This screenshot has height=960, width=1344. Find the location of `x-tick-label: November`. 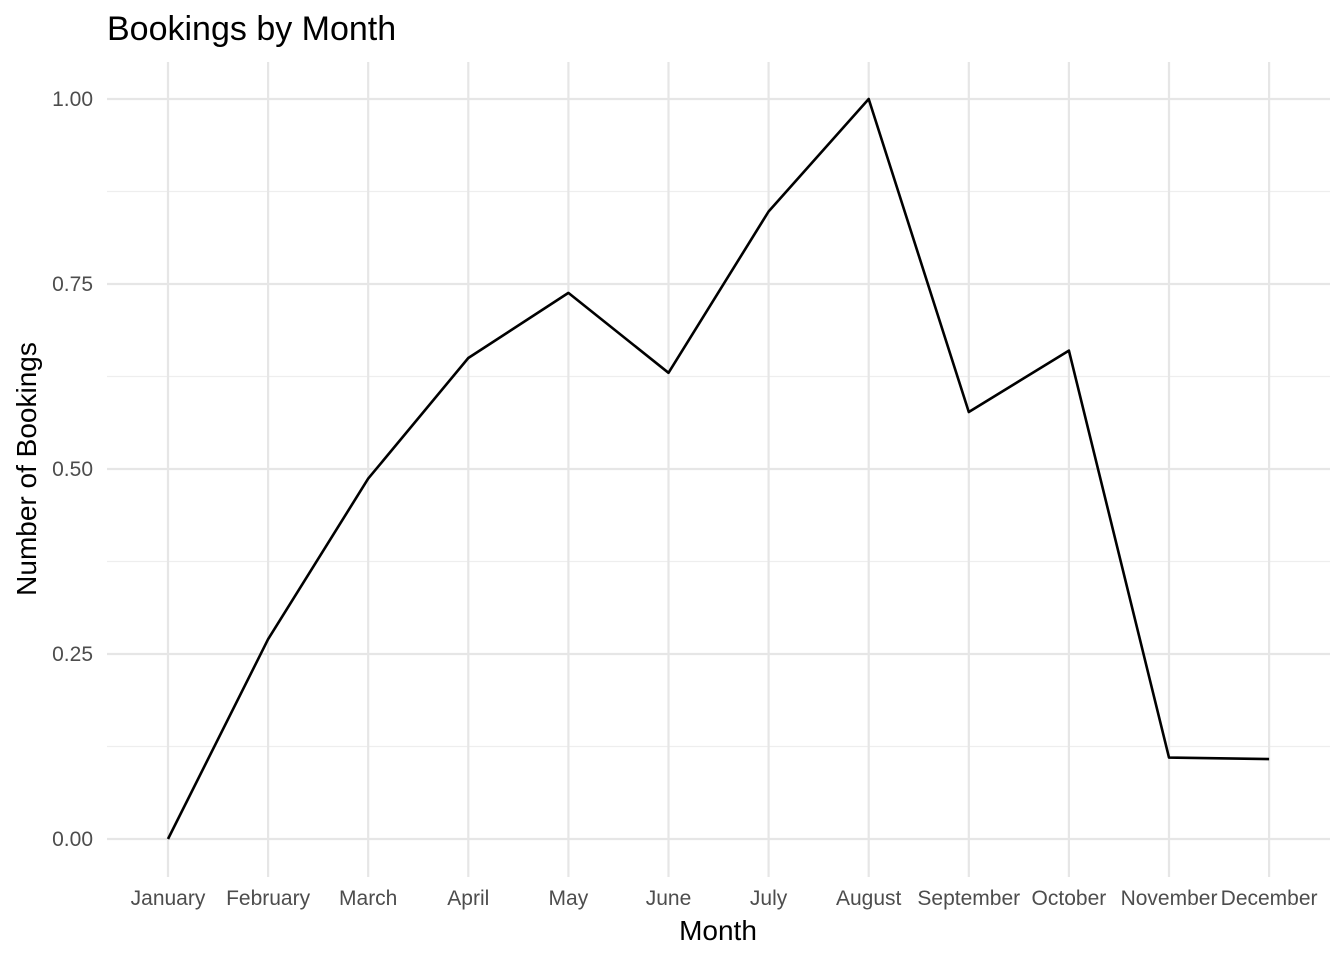

x-tick-label: November is located at coordinates (1169, 898).